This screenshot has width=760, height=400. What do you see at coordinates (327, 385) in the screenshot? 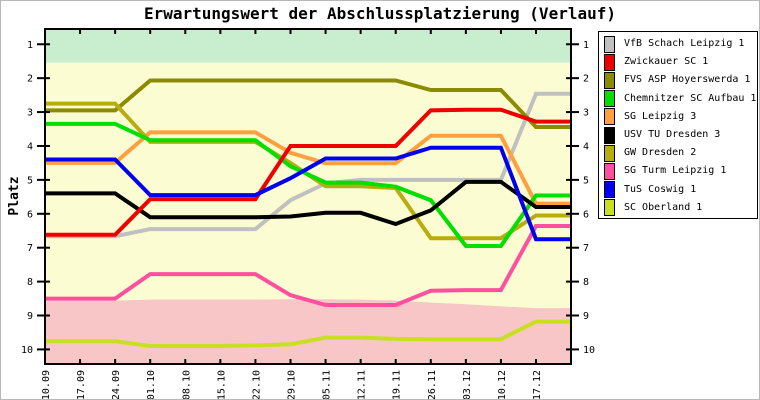
I see `x-tick-label: 05.11` at bounding box center [327, 385].